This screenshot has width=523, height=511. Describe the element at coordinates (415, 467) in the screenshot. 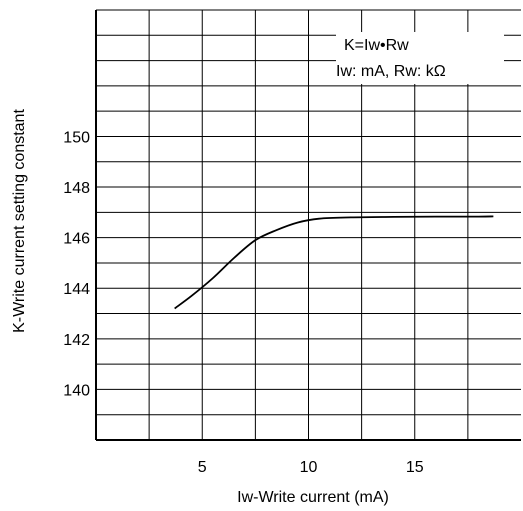

I see `x-tick-label: 15` at that location.